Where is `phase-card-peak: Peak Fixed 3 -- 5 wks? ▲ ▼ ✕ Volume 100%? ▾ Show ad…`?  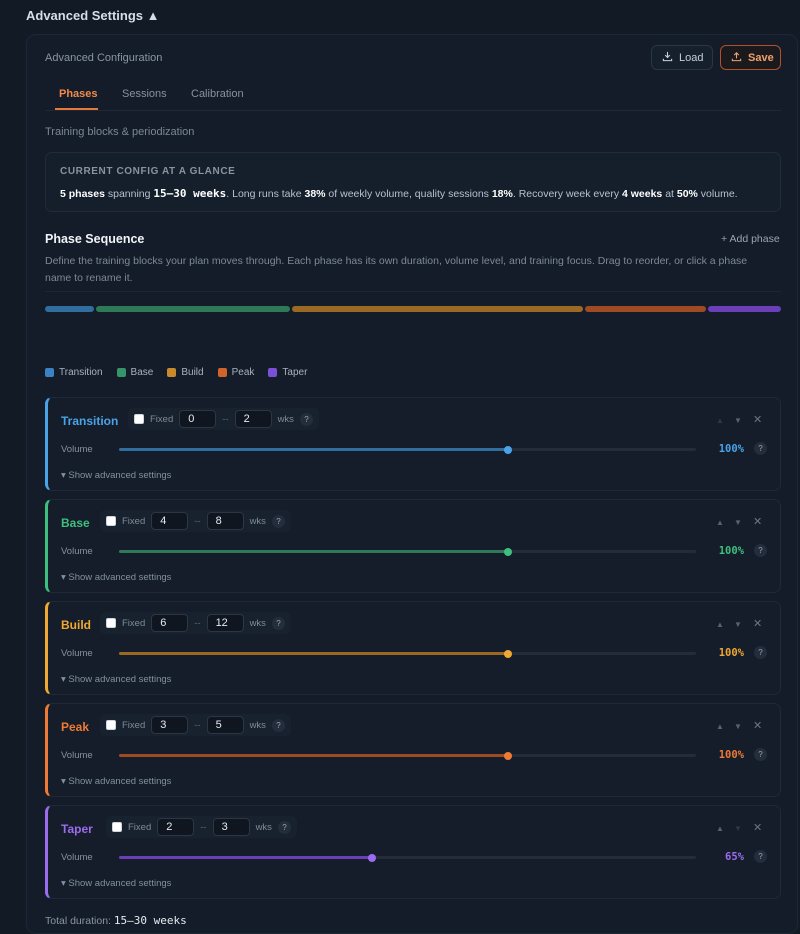
phase-card-peak: Peak Fixed 3 -- 5 wks? ▲ ▼ ✕ Volume 100%? ▾ Show ad… is located at coordinates (413, 750).